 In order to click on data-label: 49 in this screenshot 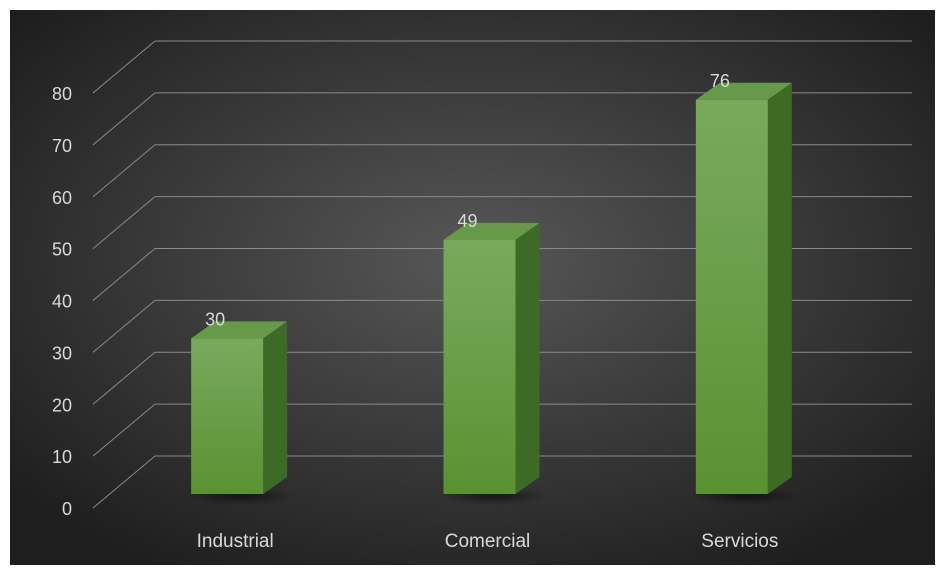, I will do `click(467, 221)`.